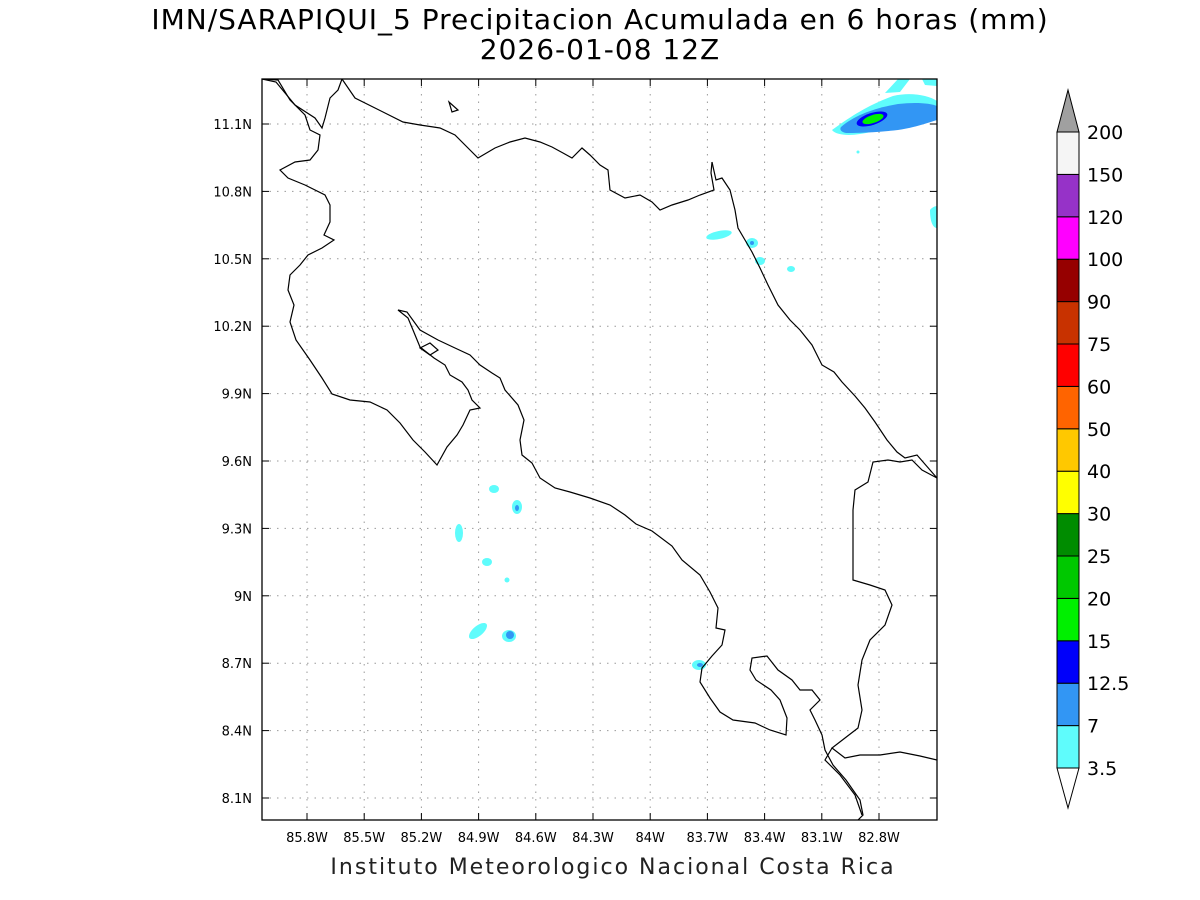 The height and width of the screenshot is (900, 1200). Describe the element at coordinates (1105, 175) in the screenshot. I see `colorbar-label: 150` at that location.